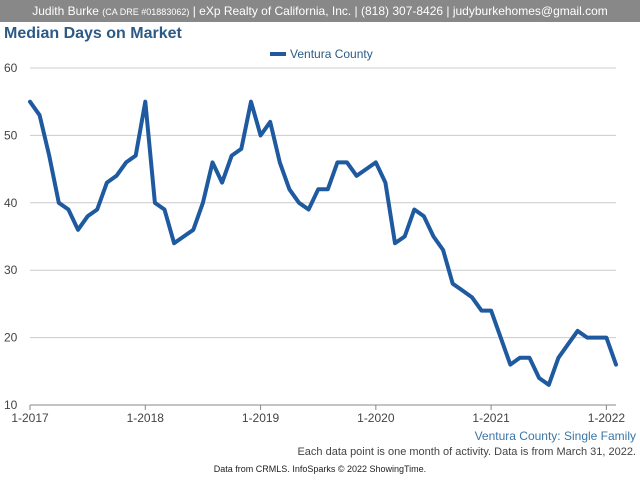  Describe the element at coordinates (11, 135) in the screenshot. I see `y-tick-label: 50` at that location.